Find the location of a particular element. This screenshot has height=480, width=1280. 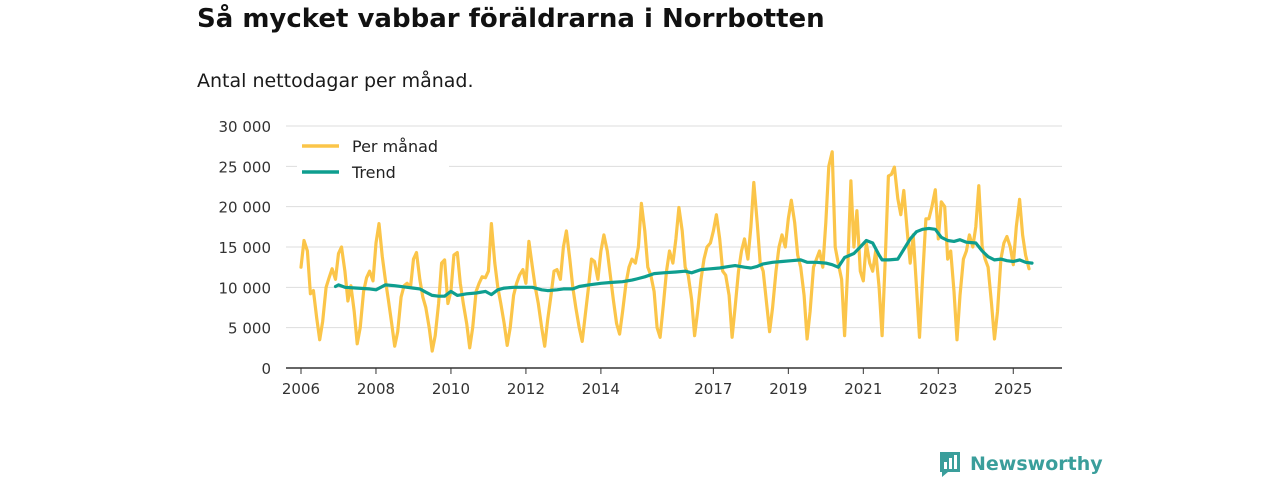

legend-label: Trend is located at coordinates (373, 172).